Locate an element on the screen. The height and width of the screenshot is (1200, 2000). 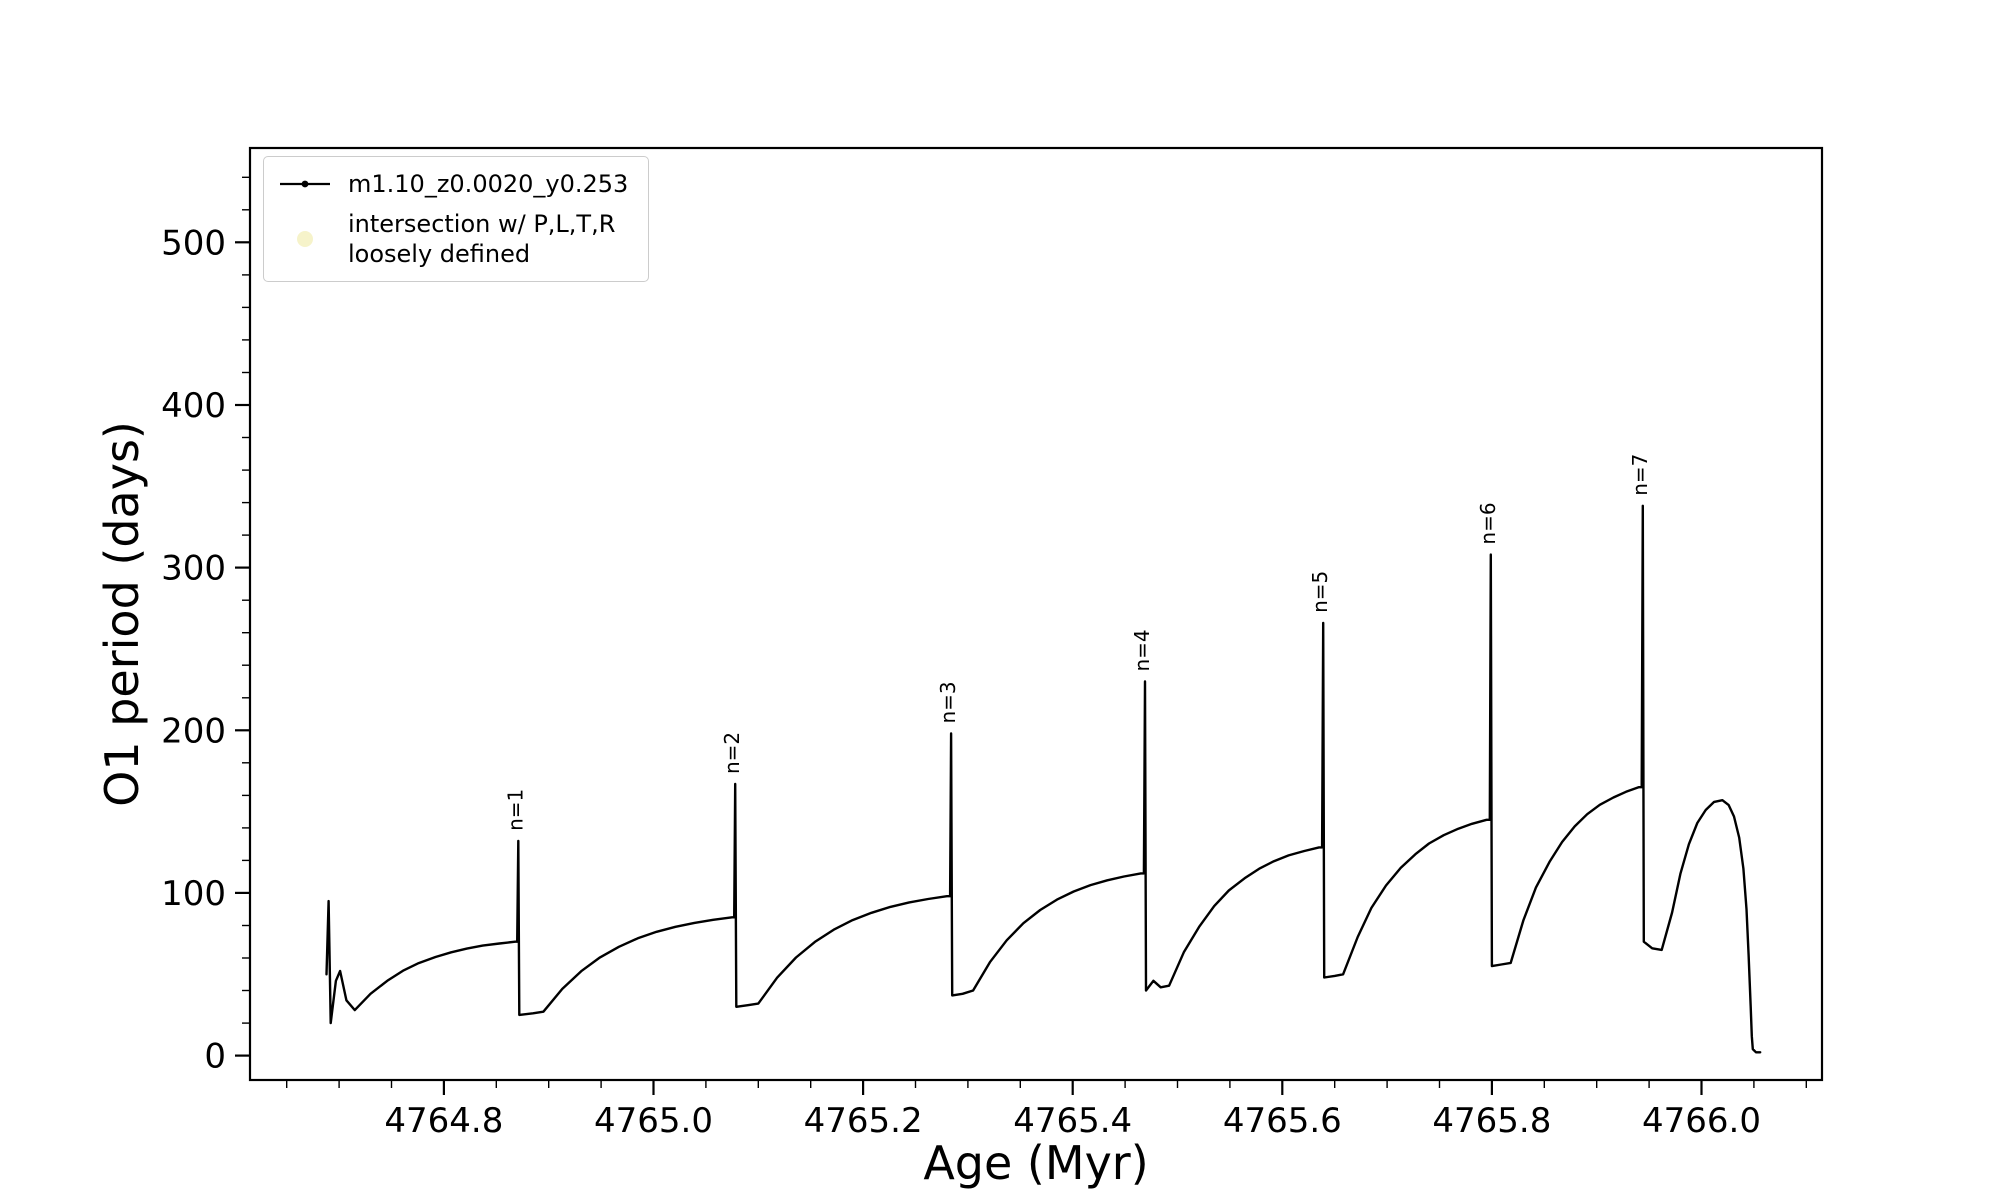
spike-label: n=3 is located at coordinates (948, 702).